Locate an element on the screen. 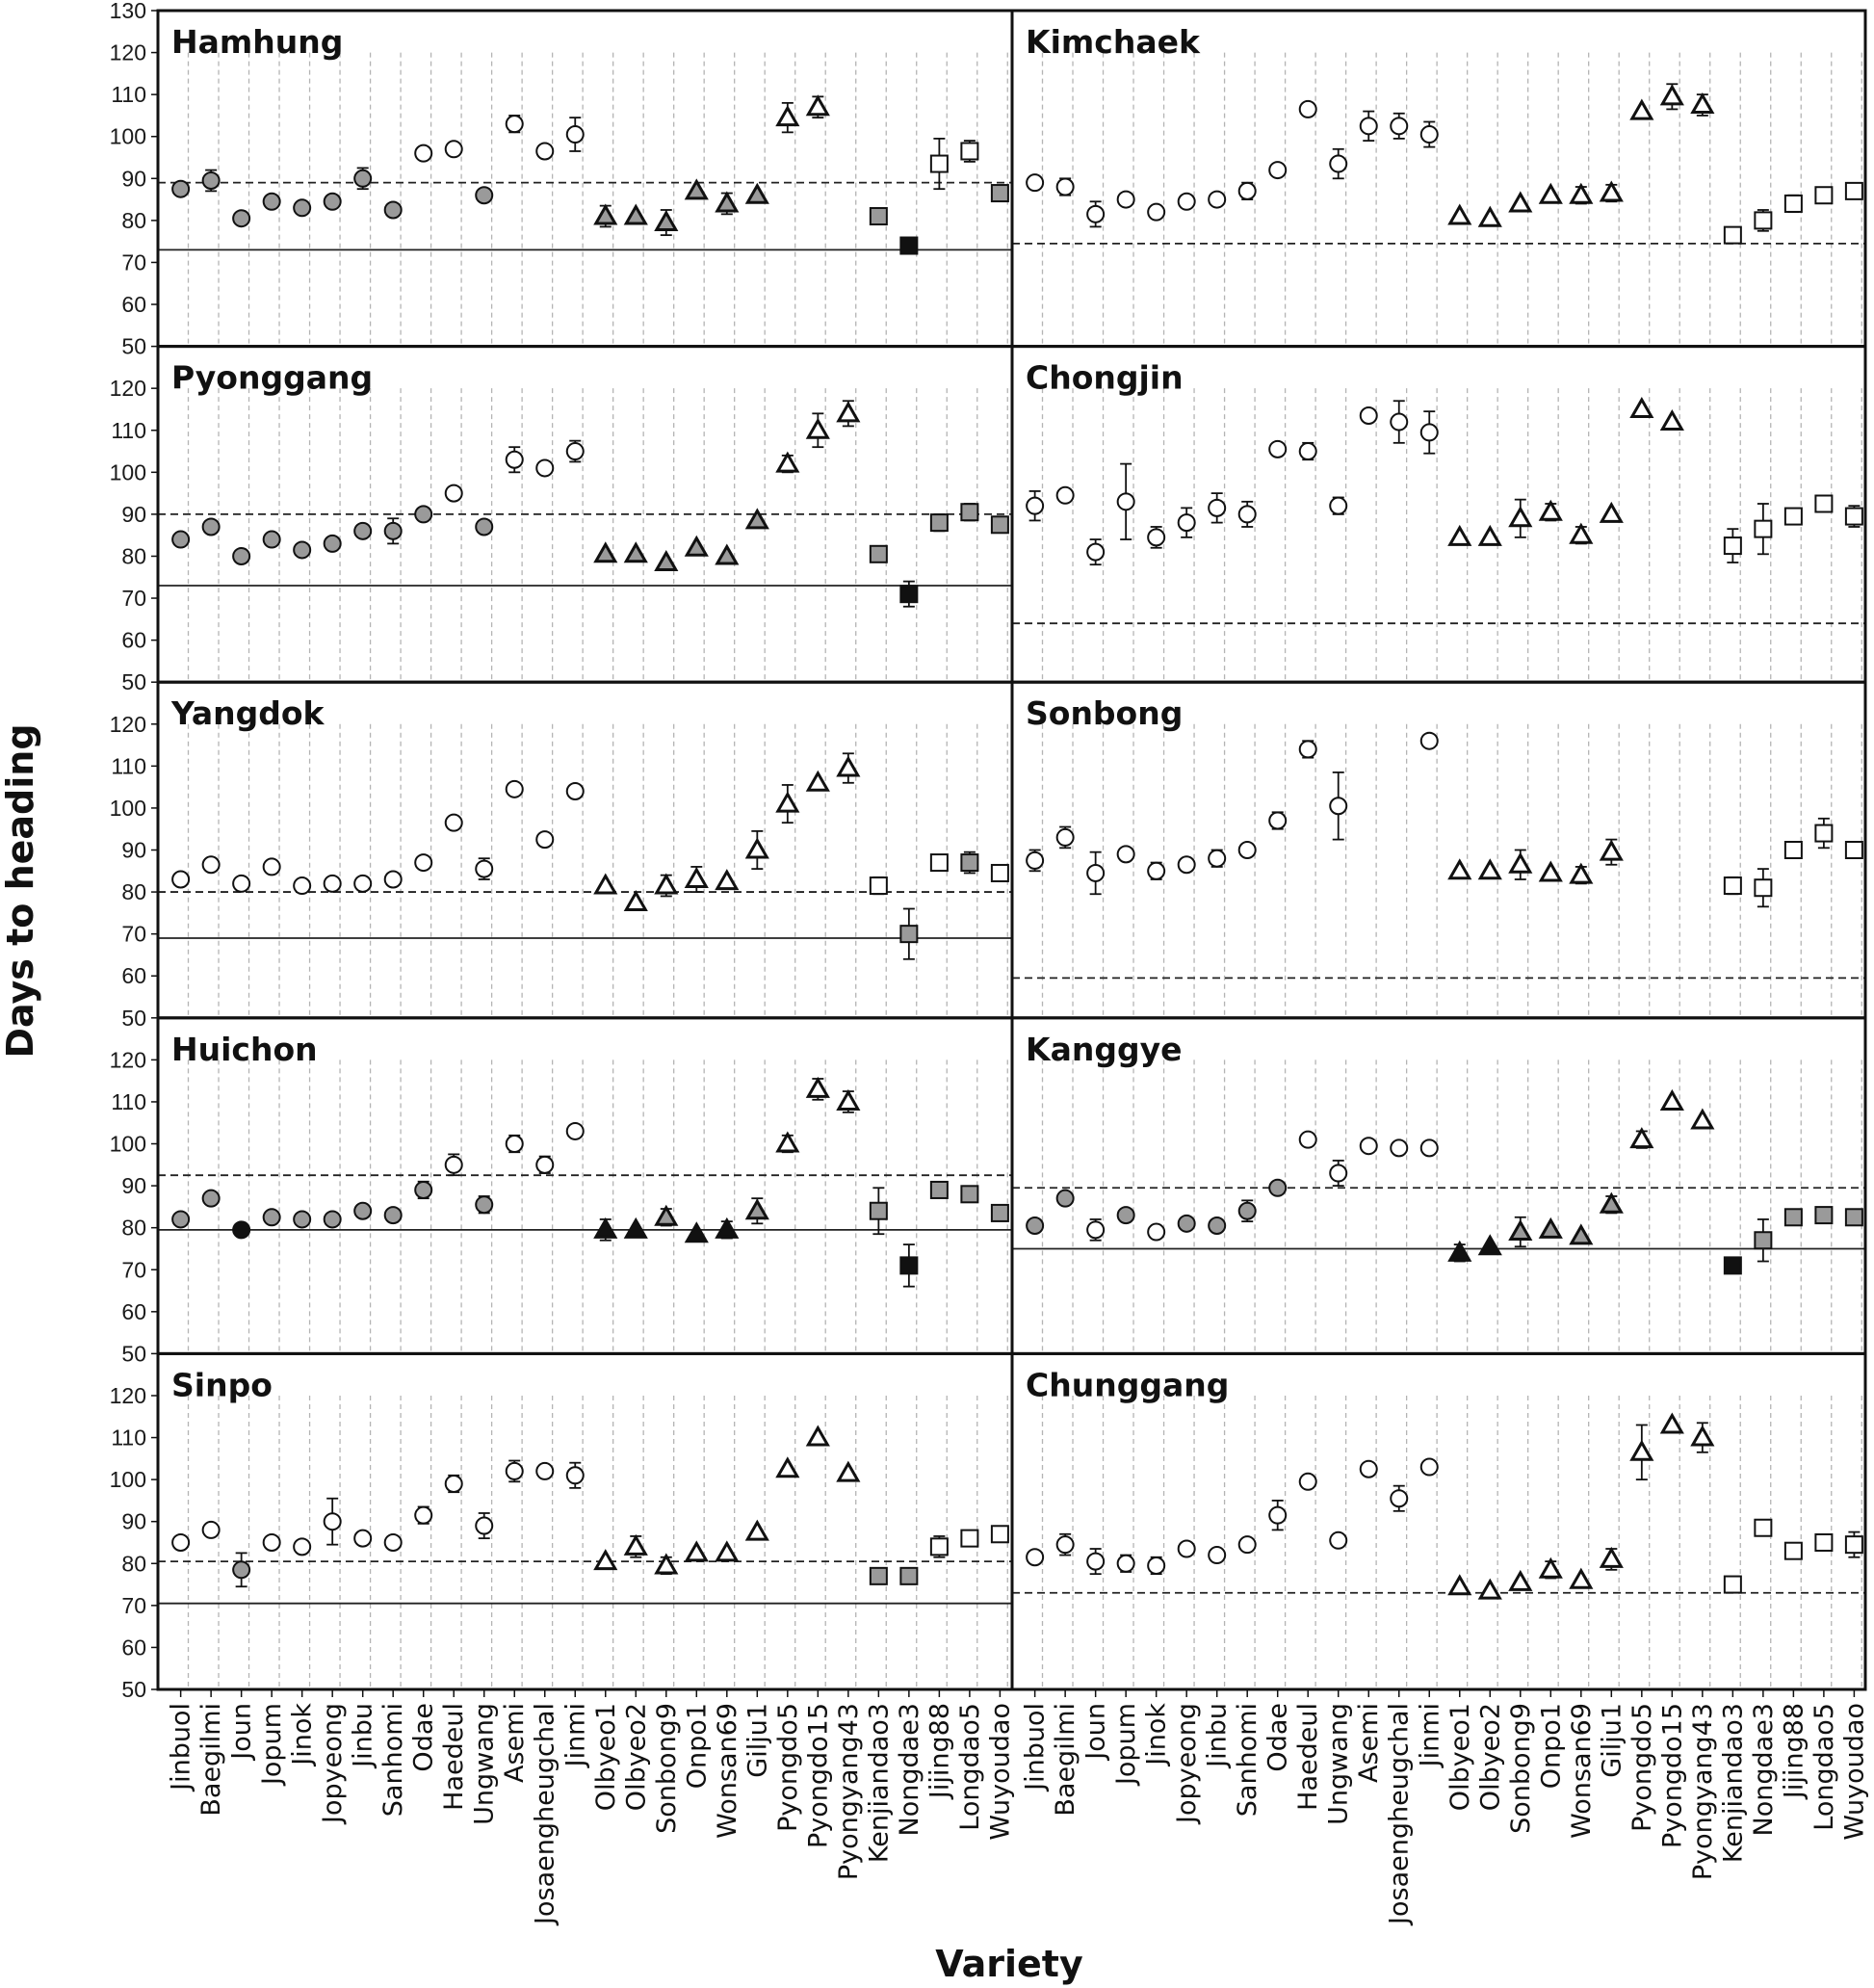 The height and width of the screenshot is (1988, 1874). x-tick-label: Joun is located at coordinates (242, 1732).